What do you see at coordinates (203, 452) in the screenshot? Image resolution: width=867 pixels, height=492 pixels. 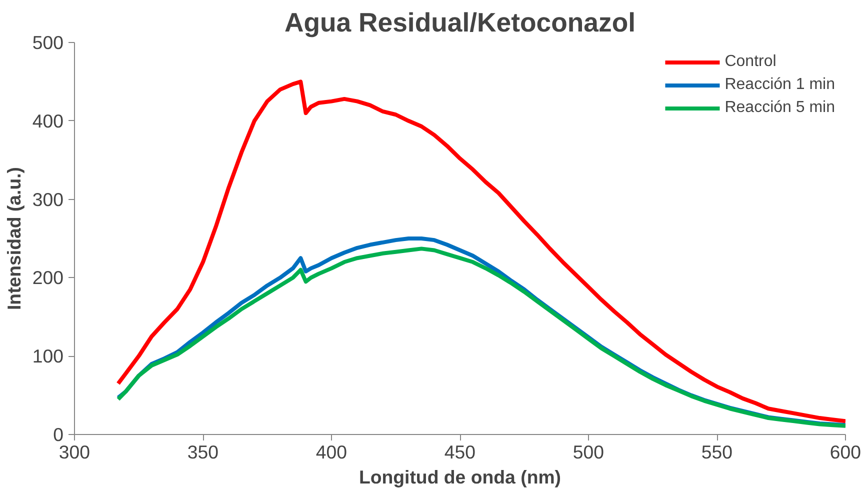 I see `x-tick-label: 350` at bounding box center [203, 452].